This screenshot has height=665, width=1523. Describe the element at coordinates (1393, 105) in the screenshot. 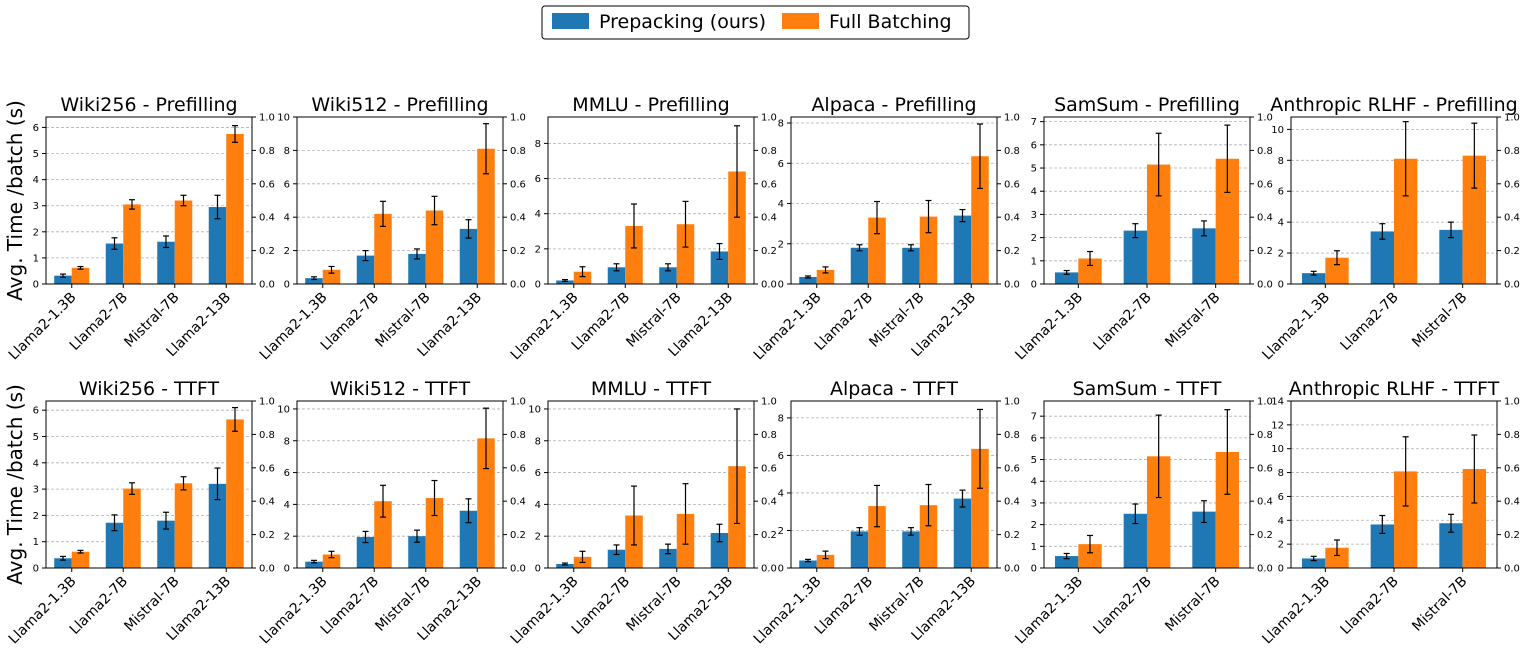

I see `subplot-title: Anthropic RLHF - Prefilling` at that location.